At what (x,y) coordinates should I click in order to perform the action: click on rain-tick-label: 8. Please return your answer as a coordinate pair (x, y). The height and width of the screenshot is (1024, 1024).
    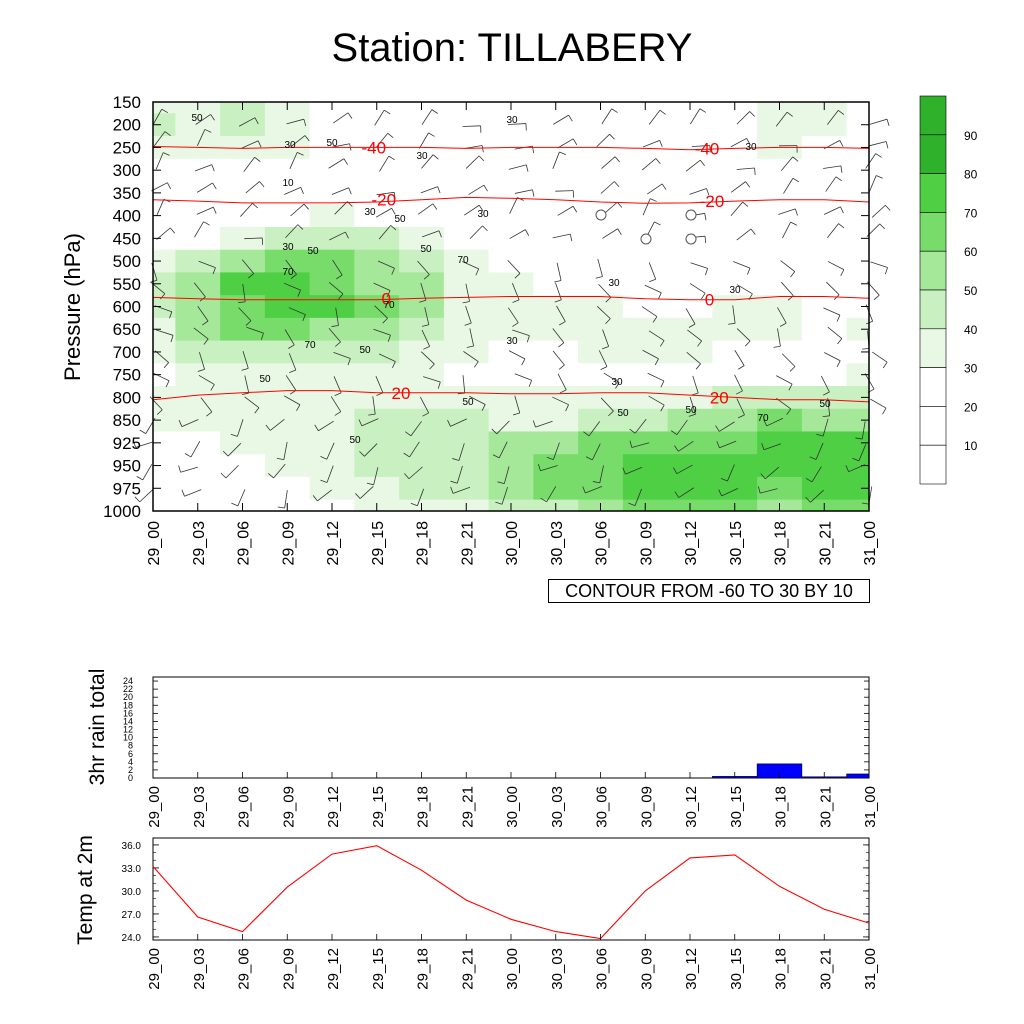
    Looking at the image, I should click on (130, 746).